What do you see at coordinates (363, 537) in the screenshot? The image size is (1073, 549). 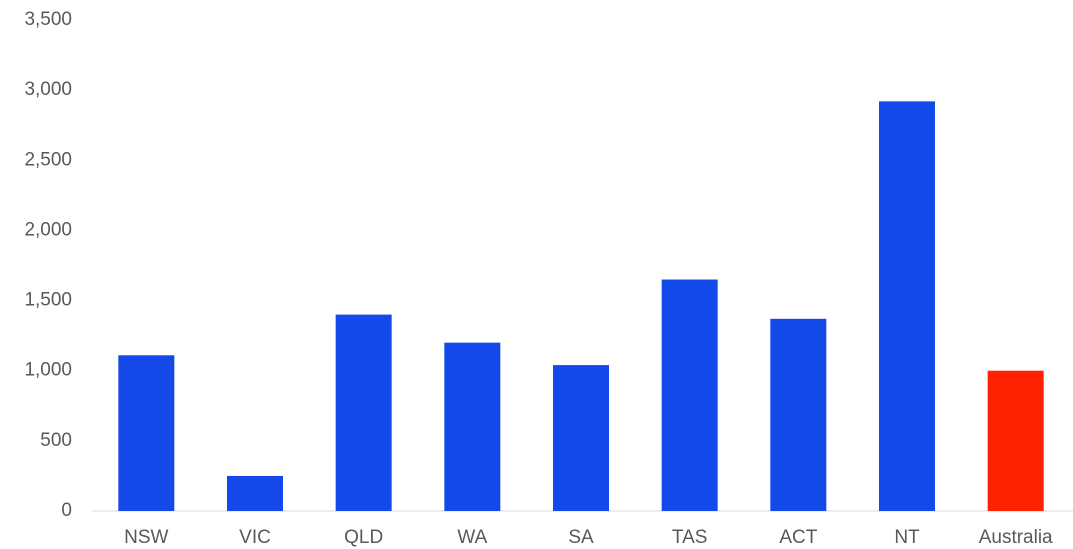 I see `x-tick-label: QLD` at bounding box center [363, 537].